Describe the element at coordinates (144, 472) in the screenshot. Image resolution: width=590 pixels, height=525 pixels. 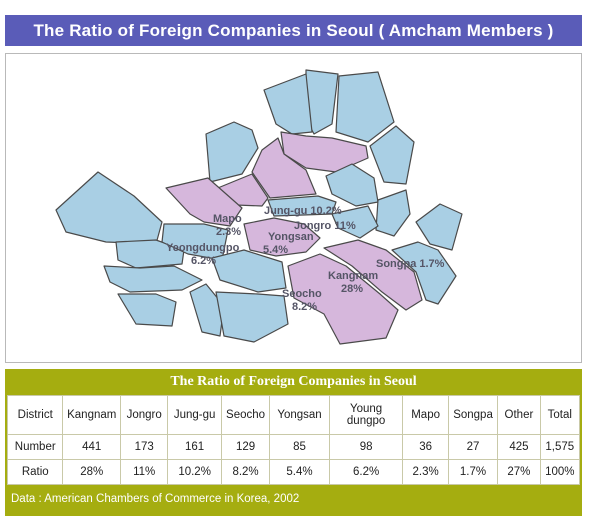
I see `table-cell: 11%` at that location.